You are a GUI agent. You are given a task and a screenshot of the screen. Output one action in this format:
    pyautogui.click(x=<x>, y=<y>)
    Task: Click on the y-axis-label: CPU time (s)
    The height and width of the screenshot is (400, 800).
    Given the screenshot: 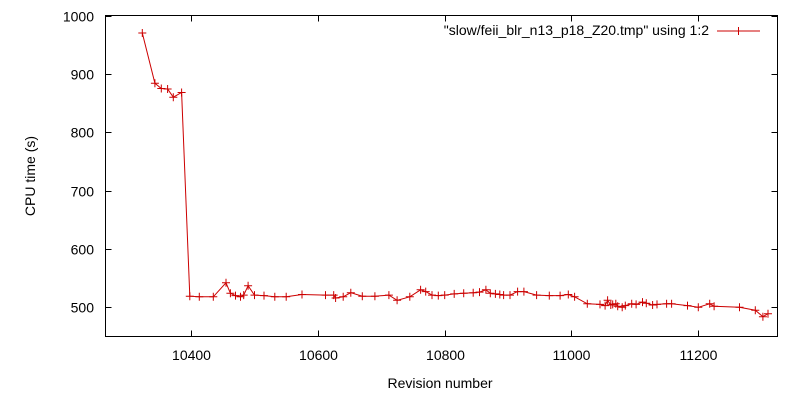 What is the action you would take?
    pyautogui.click(x=30, y=176)
    